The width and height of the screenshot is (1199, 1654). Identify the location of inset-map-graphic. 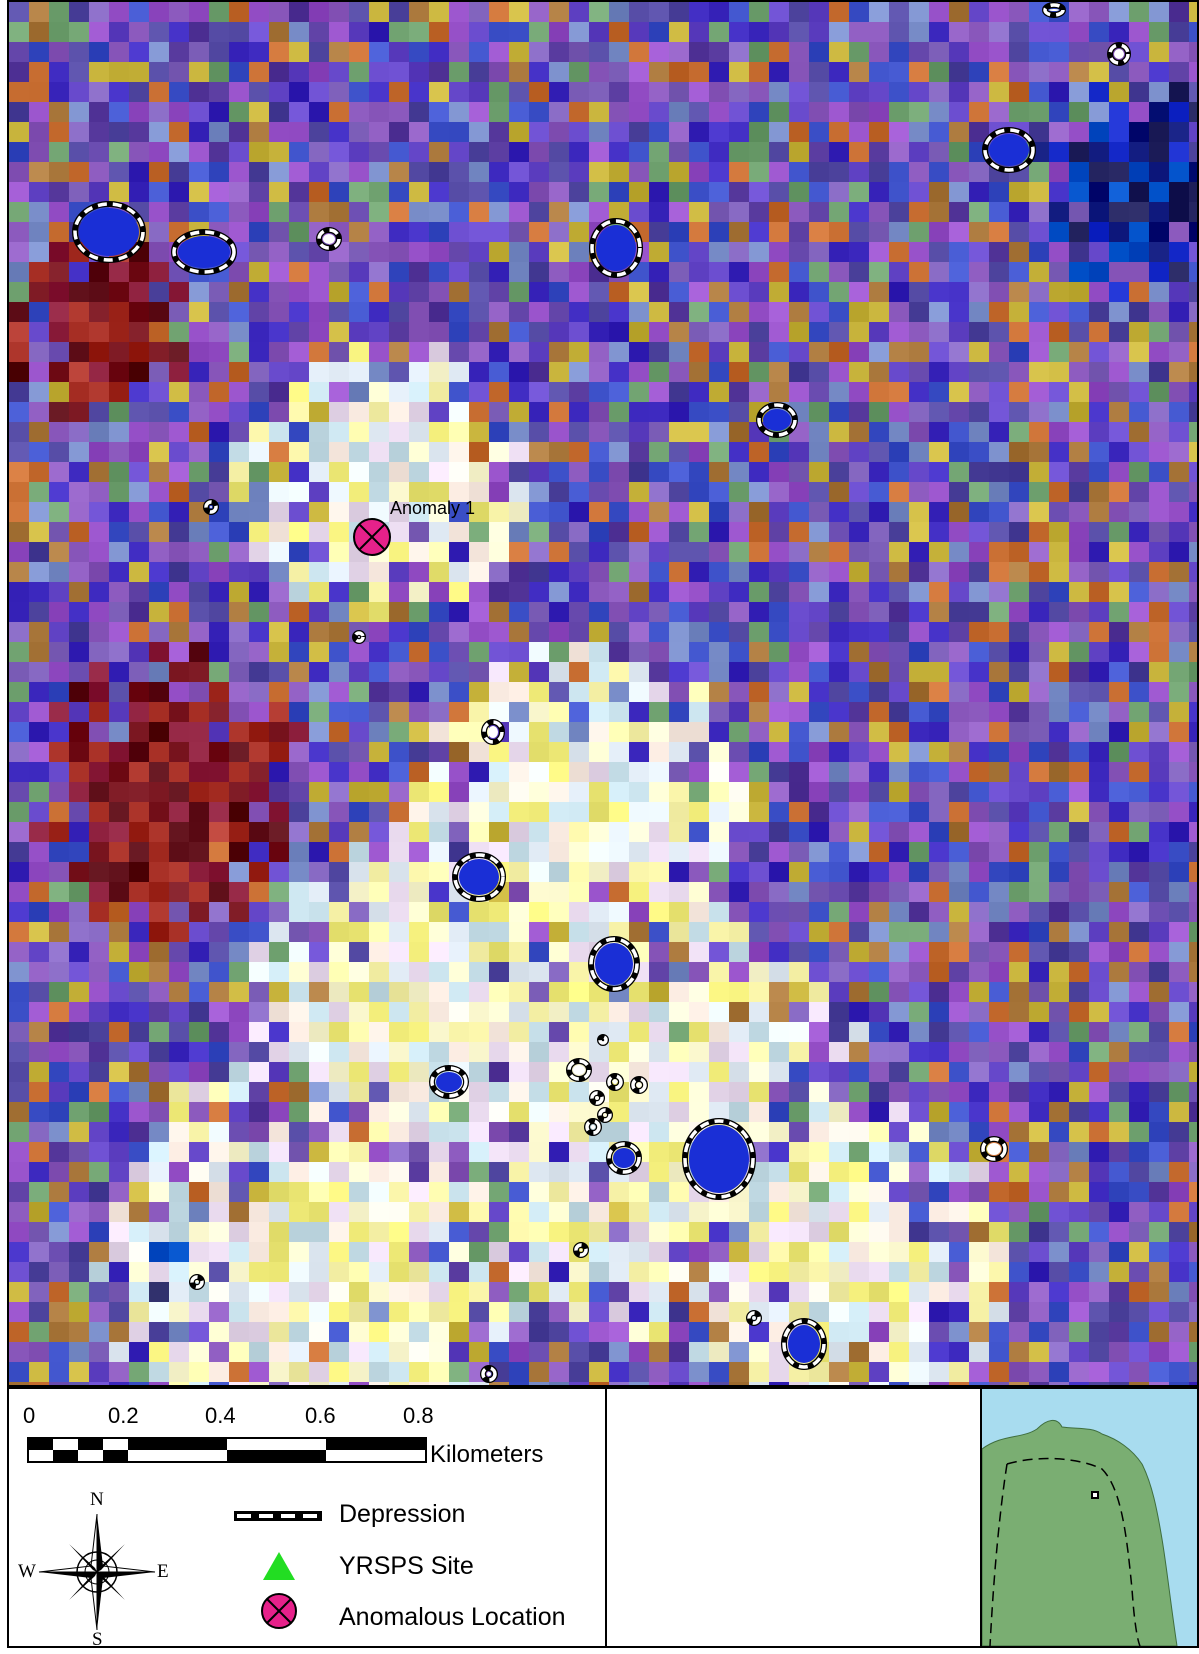
(1089, 1533).